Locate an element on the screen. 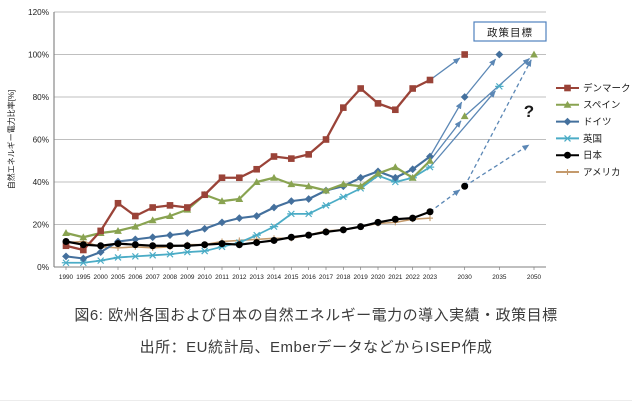 The image size is (632, 401). y-tick-label: 120% is located at coordinates (38, 12).